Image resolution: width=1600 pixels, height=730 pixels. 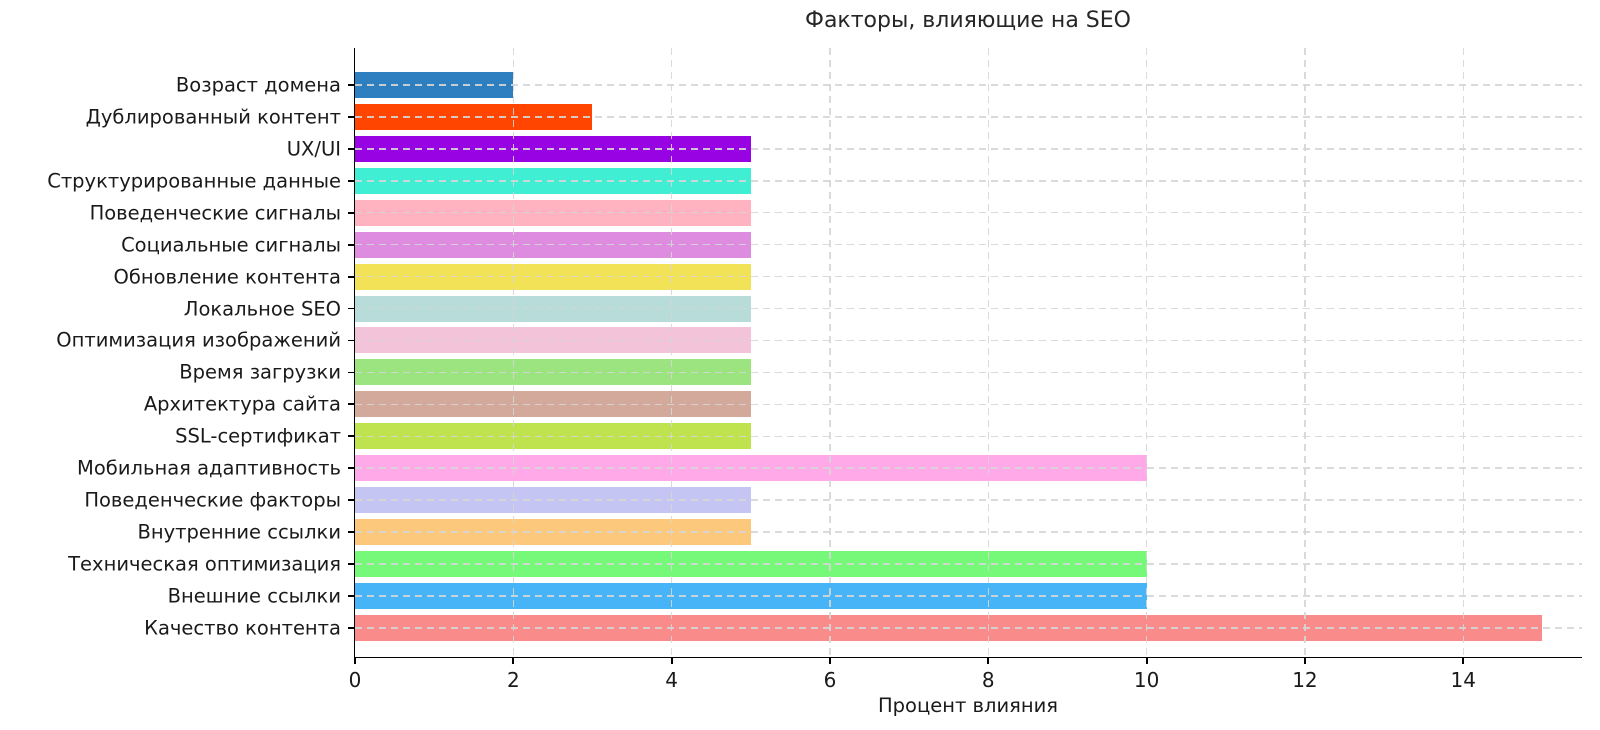 I want to click on category-label: Поведенческие сигналы, so click(x=215, y=213).